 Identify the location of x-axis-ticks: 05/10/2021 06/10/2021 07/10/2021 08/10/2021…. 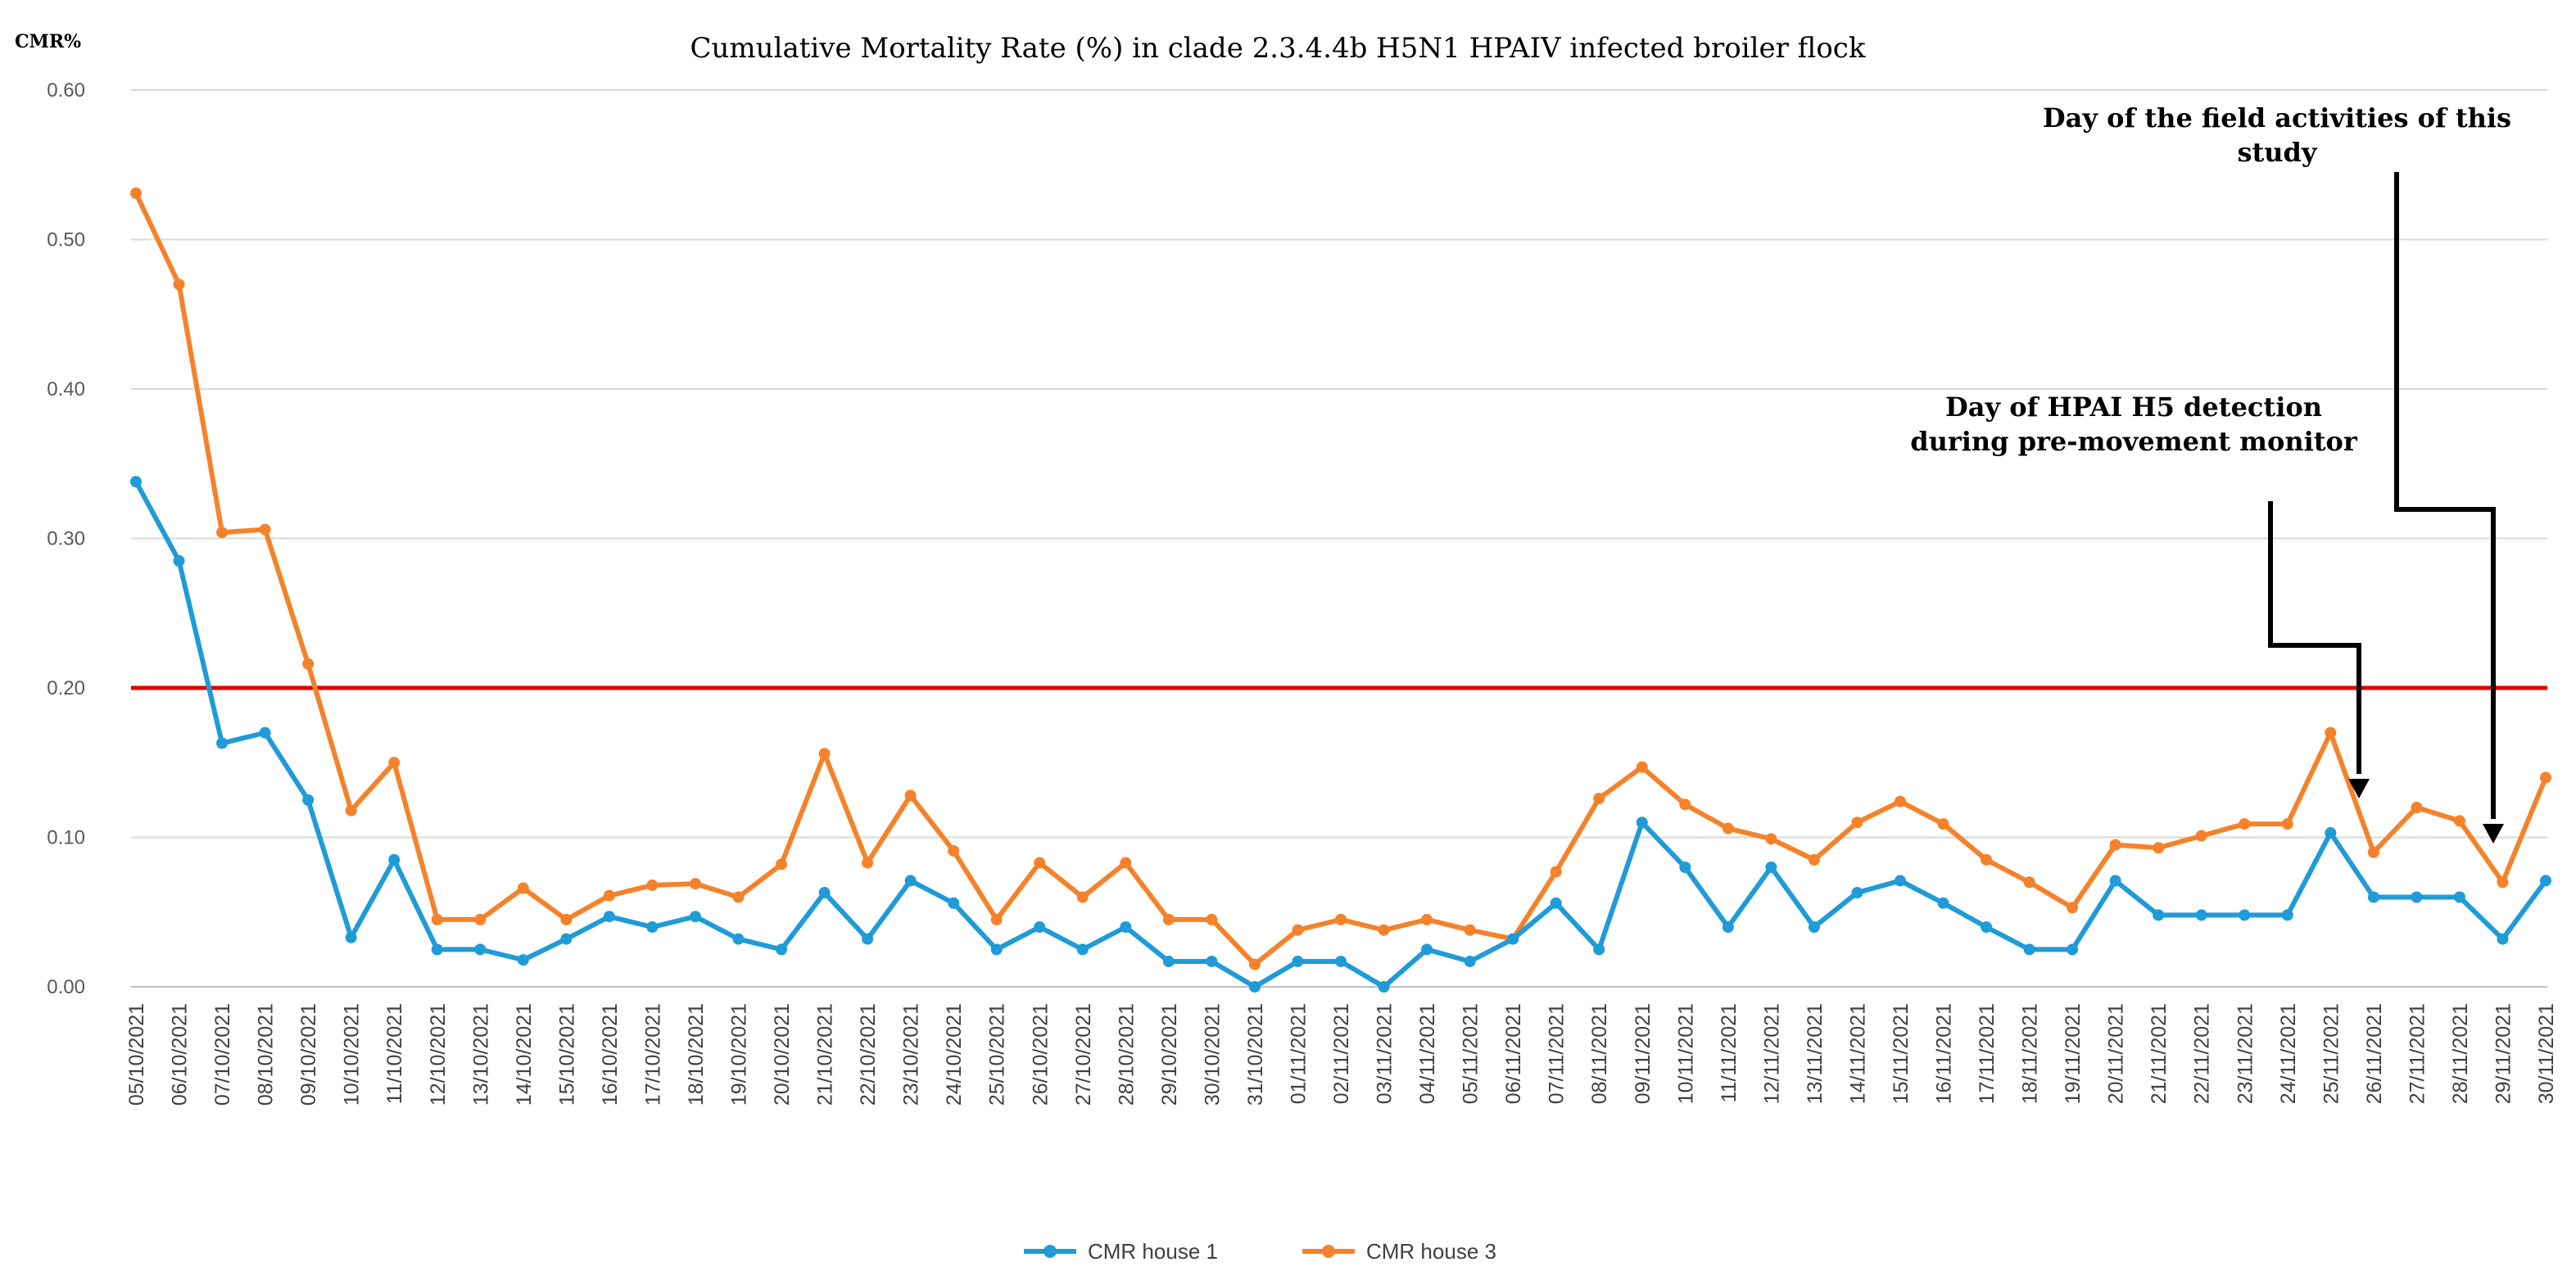
(1341, 1054).